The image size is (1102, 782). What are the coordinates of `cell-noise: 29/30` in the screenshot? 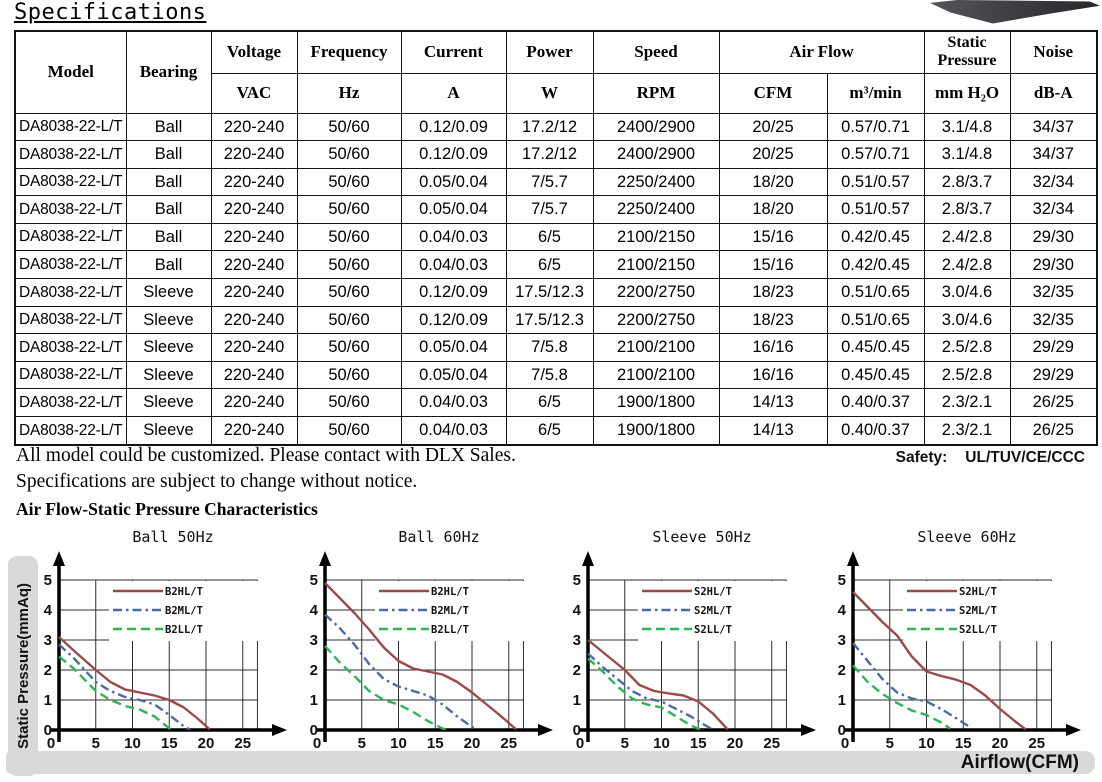 It's located at (1053, 237).